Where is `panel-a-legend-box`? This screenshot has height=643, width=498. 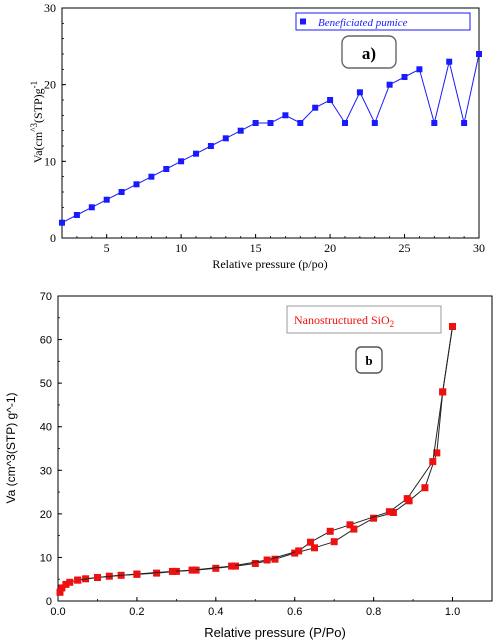
panel-a-legend-box is located at coordinates (383, 21).